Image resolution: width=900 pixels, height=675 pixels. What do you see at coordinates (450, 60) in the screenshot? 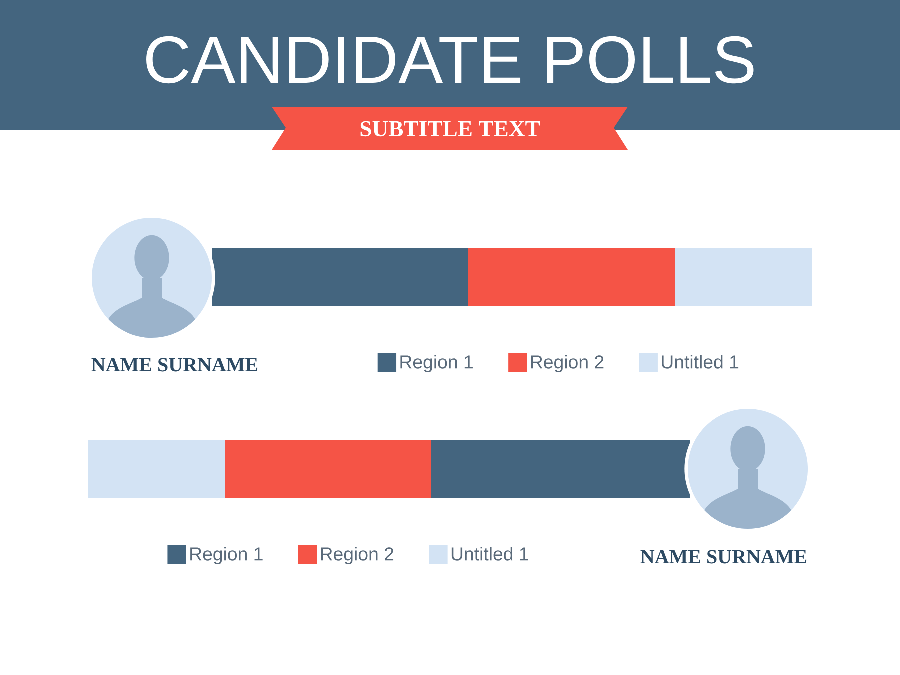
I see `chart-title: CANDIDATE POLLS` at bounding box center [450, 60].